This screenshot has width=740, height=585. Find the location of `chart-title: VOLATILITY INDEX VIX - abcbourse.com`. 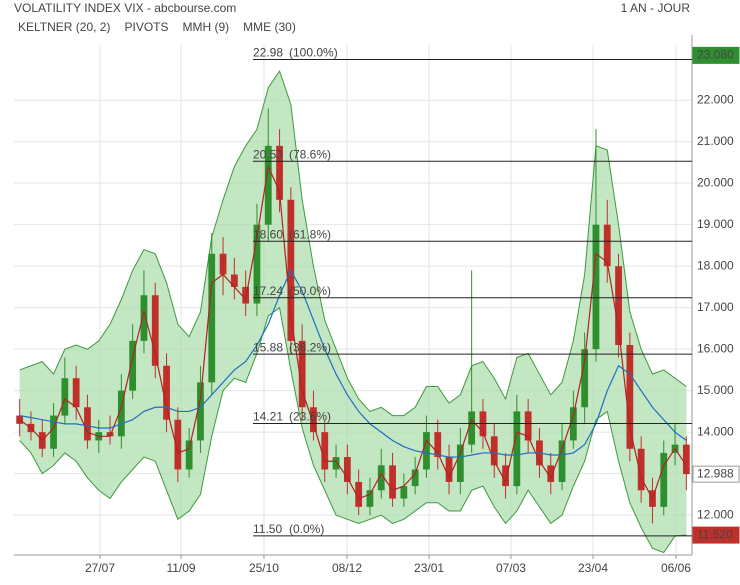

chart-title: VOLATILITY INDEX VIX - abcbourse.com is located at coordinates (125, 8).